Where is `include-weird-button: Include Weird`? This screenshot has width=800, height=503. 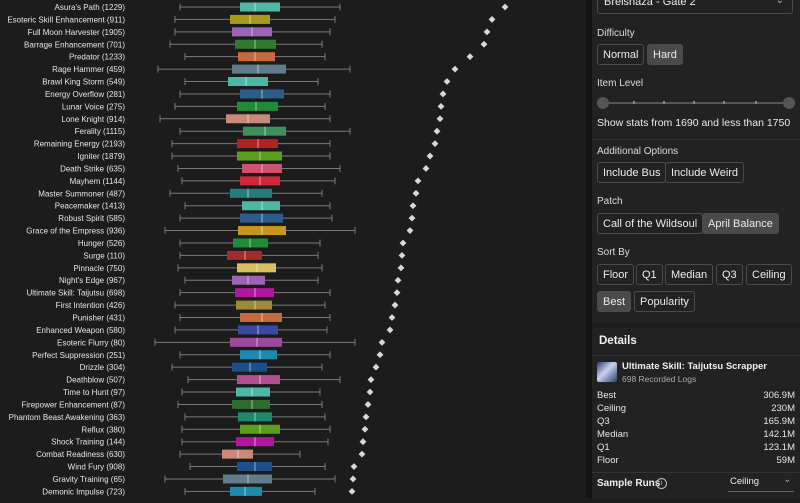
include-weird-button: Include Weird is located at coordinates (705, 172).